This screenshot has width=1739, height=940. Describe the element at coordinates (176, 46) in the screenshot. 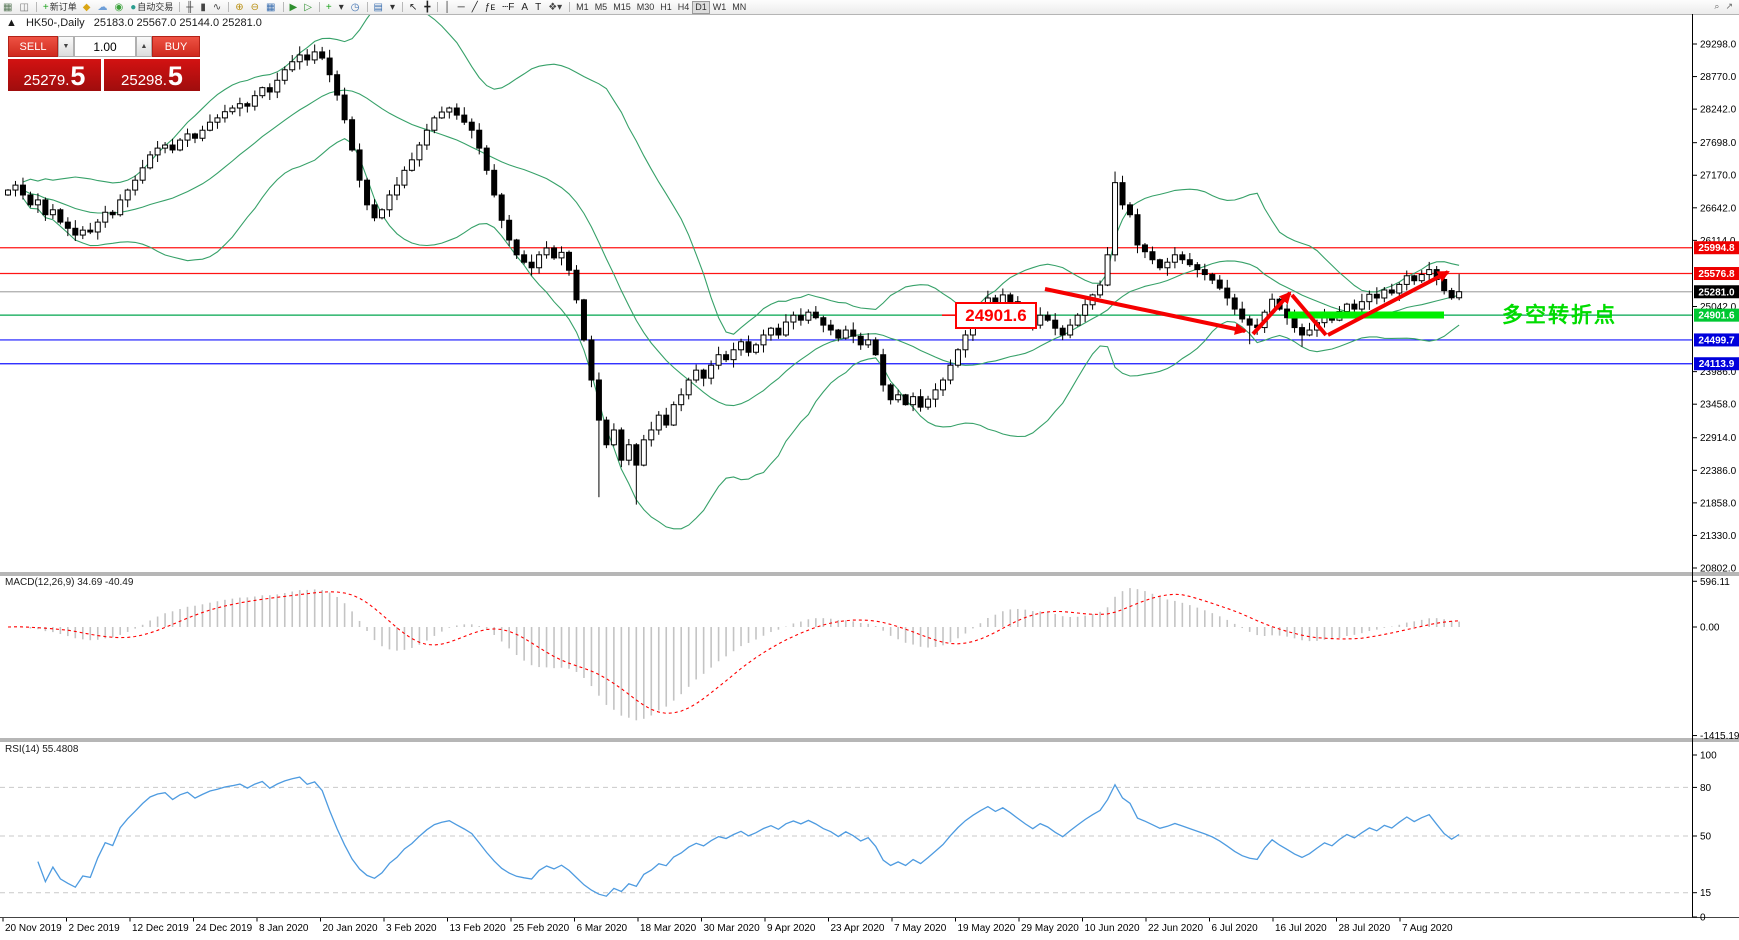

I see `buy-button: BUY` at that location.